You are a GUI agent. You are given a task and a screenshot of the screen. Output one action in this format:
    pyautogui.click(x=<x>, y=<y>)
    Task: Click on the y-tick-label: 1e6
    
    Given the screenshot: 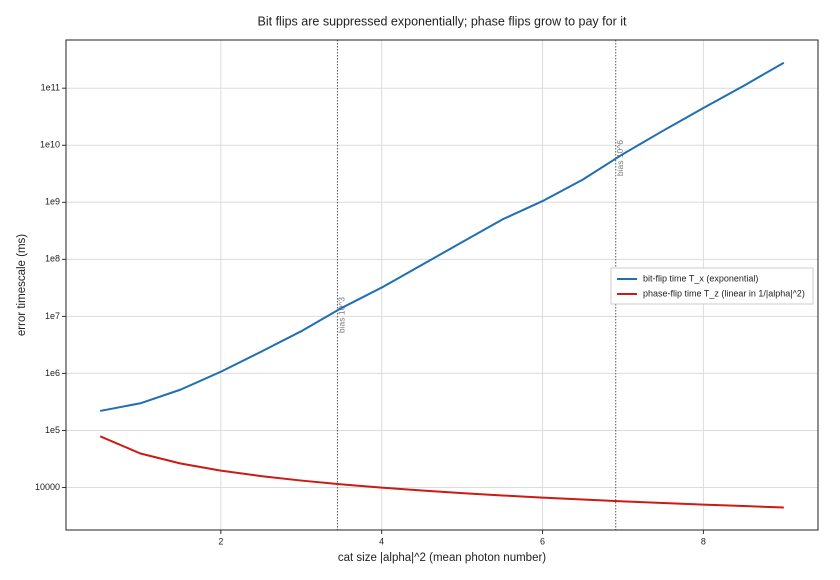 What is the action you would take?
    pyautogui.click(x=52, y=373)
    